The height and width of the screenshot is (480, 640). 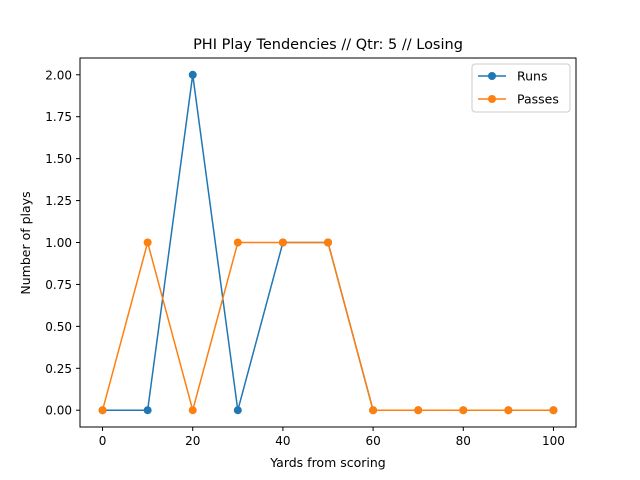 What do you see at coordinates (332, 437) in the screenshot?
I see `x-axis: 0 20 40 60 80 100` at bounding box center [332, 437].